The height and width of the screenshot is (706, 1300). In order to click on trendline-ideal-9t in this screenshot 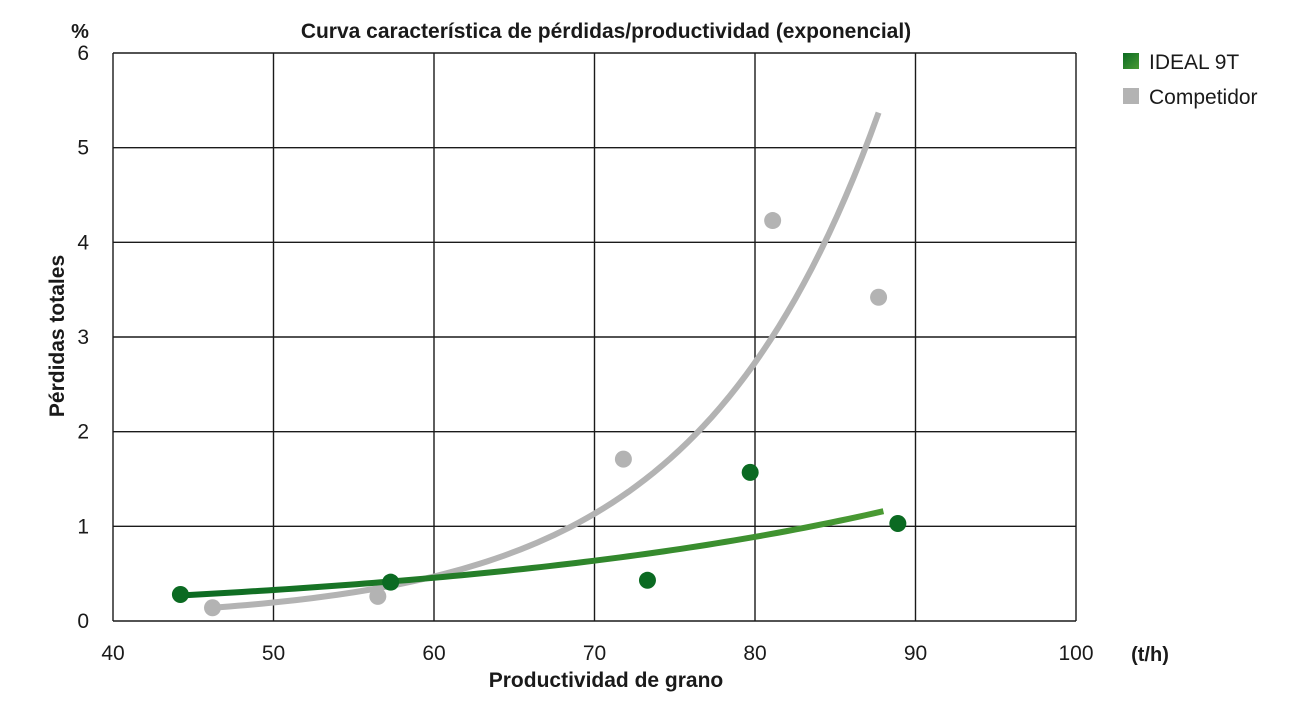, I will do `click(532, 553)`.